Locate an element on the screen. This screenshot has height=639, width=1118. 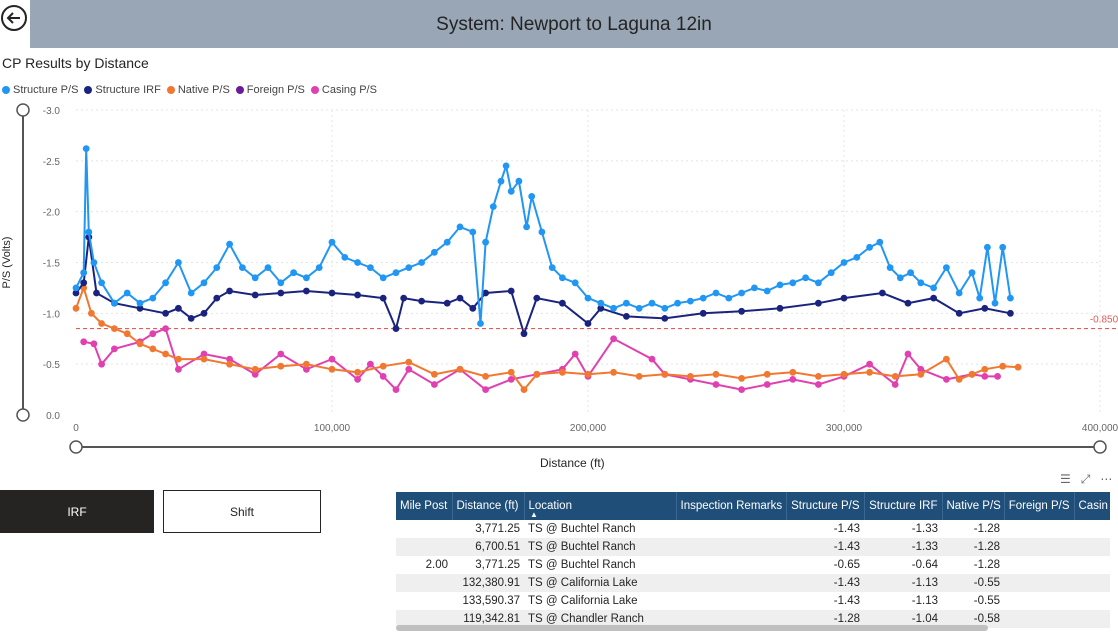
legend-label: Structure P/S is located at coordinates (46, 90).